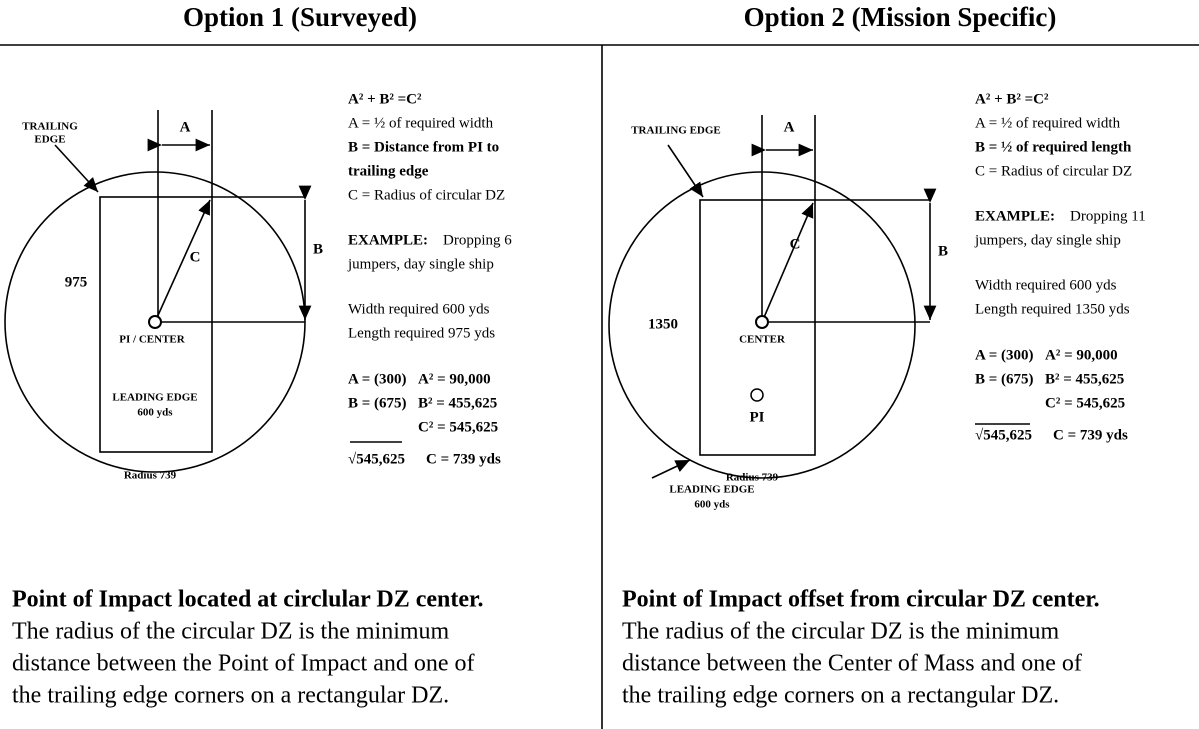 The image size is (1199, 729). I want to click on definition: trailing edge, so click(388, 171).